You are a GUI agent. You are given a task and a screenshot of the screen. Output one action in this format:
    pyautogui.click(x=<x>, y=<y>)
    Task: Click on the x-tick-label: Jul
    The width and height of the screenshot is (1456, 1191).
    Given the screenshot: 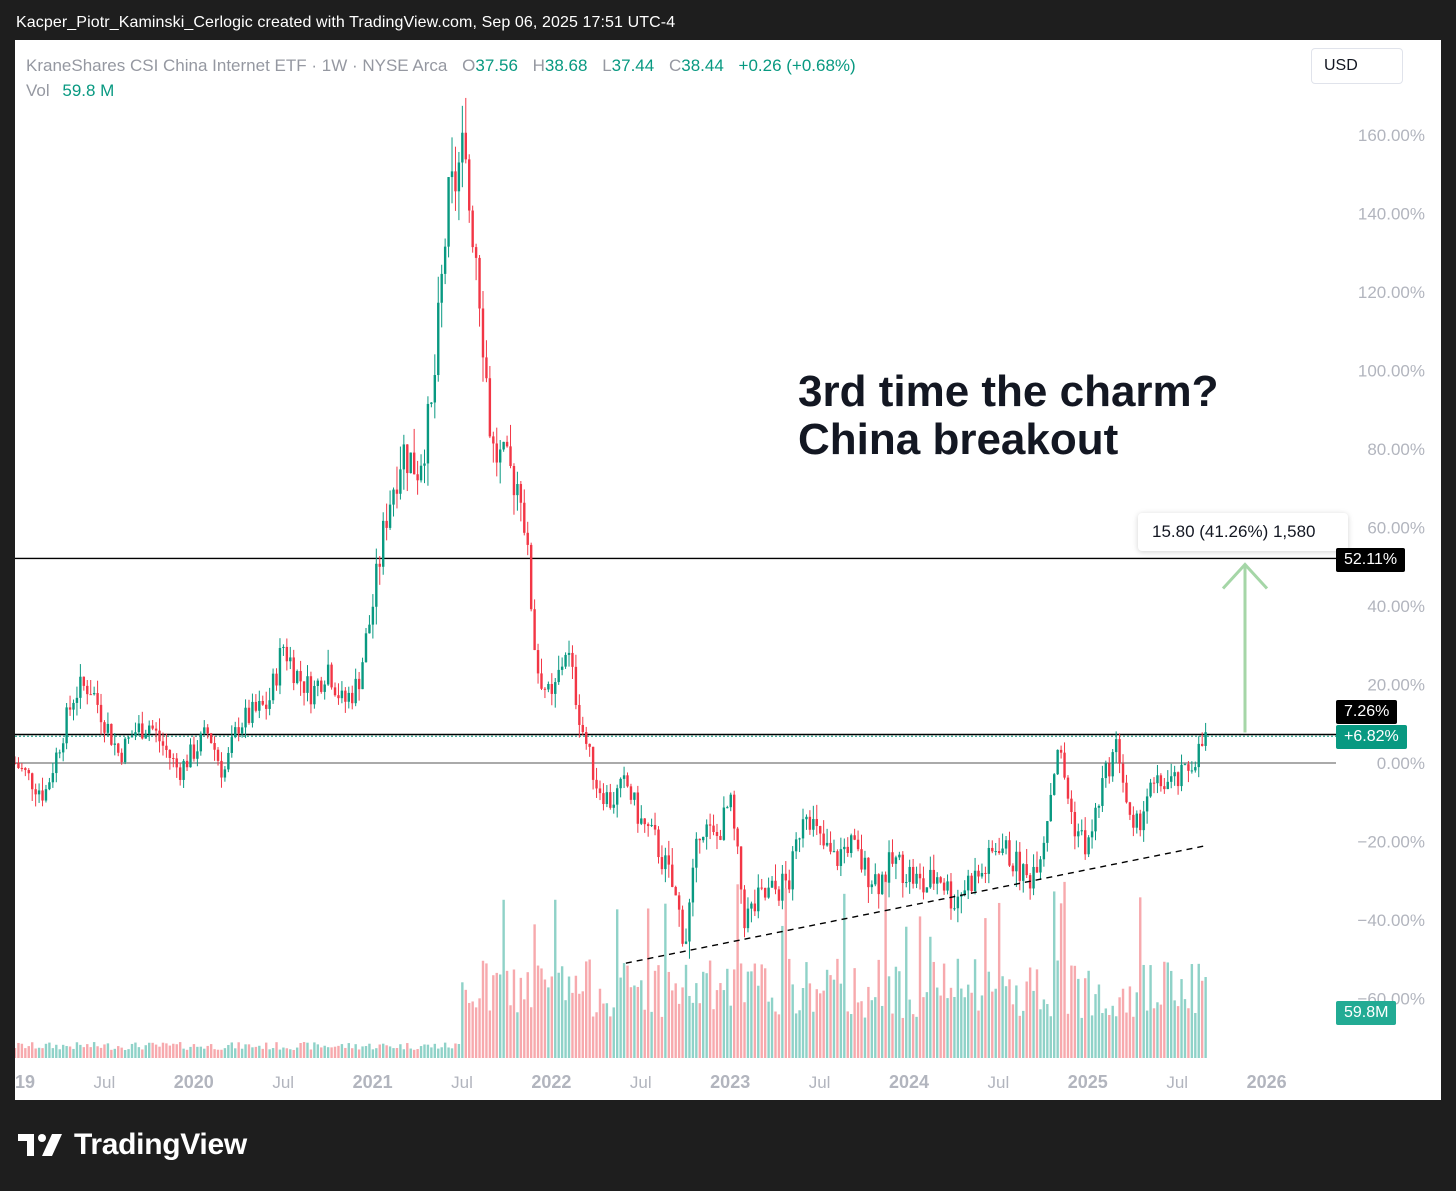 What is the action you would take?
    pyautogui.click(x=462, y=1082)
    